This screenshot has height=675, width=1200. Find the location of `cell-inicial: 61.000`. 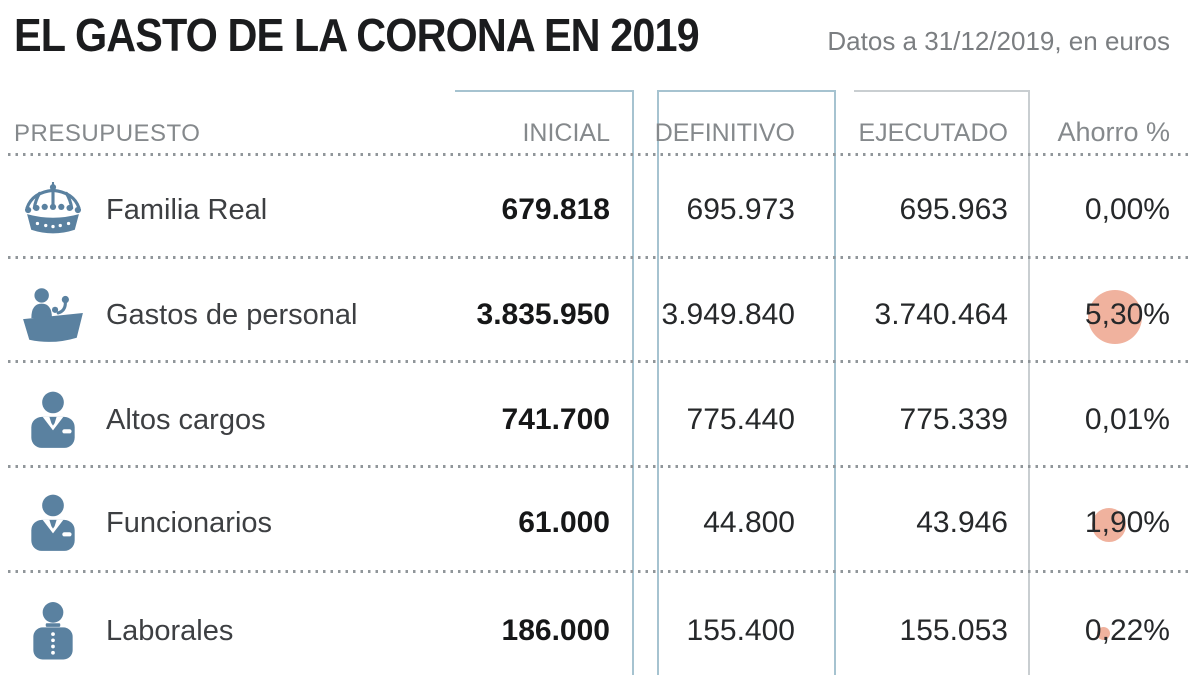

cell-inicial: 61.000 is located at coordinates (564, 522).